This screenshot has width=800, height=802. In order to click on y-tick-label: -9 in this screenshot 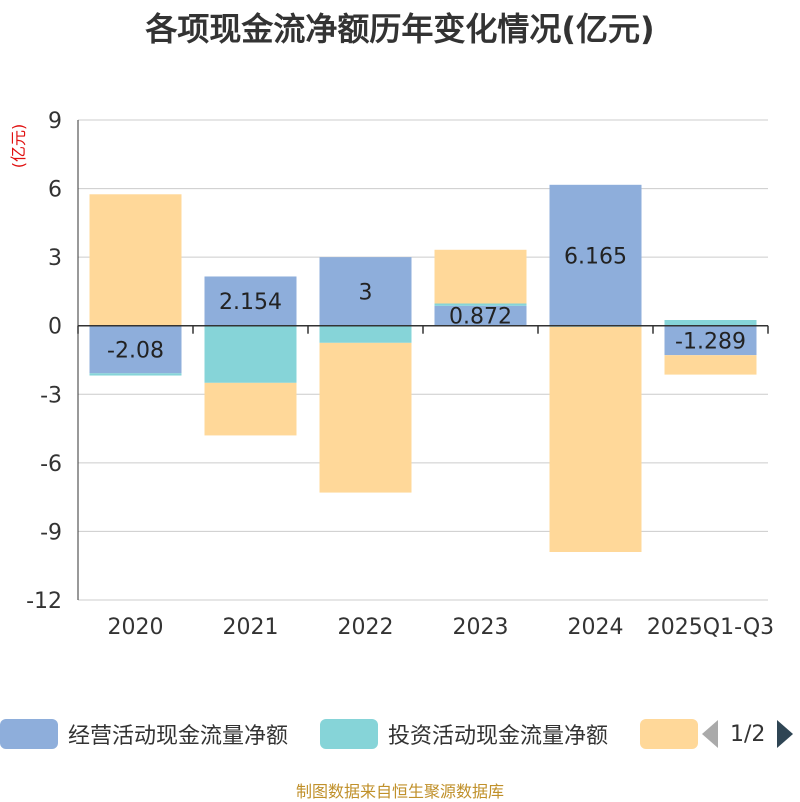, I will do `click(51, 532)`.